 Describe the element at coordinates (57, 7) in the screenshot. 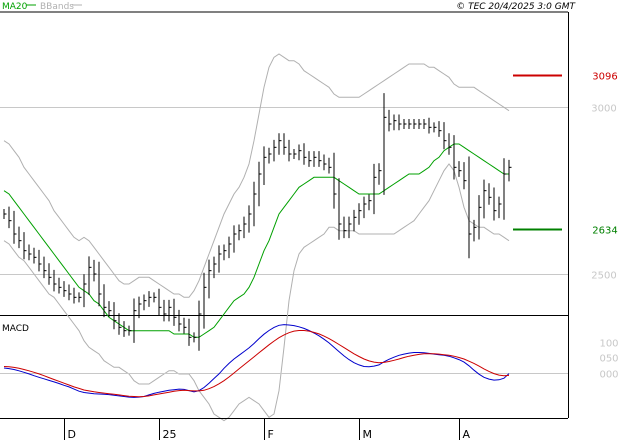

I see `bbands-legend-label: BBands` at that location.